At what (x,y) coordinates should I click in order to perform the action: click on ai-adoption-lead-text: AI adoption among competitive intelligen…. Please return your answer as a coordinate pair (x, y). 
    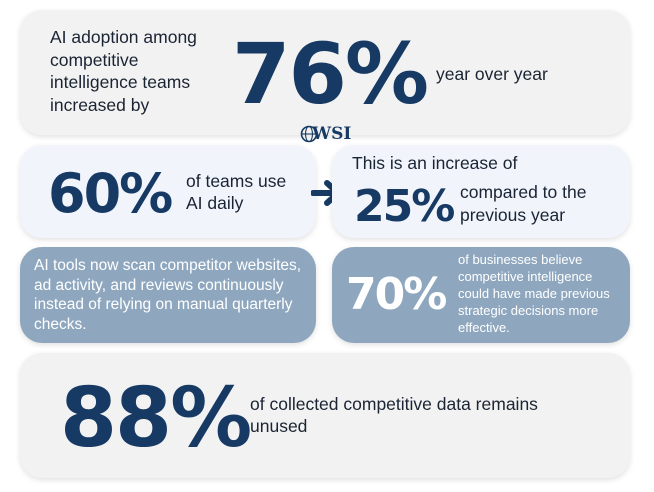
    Looking at the image, I should click on (123, 71).